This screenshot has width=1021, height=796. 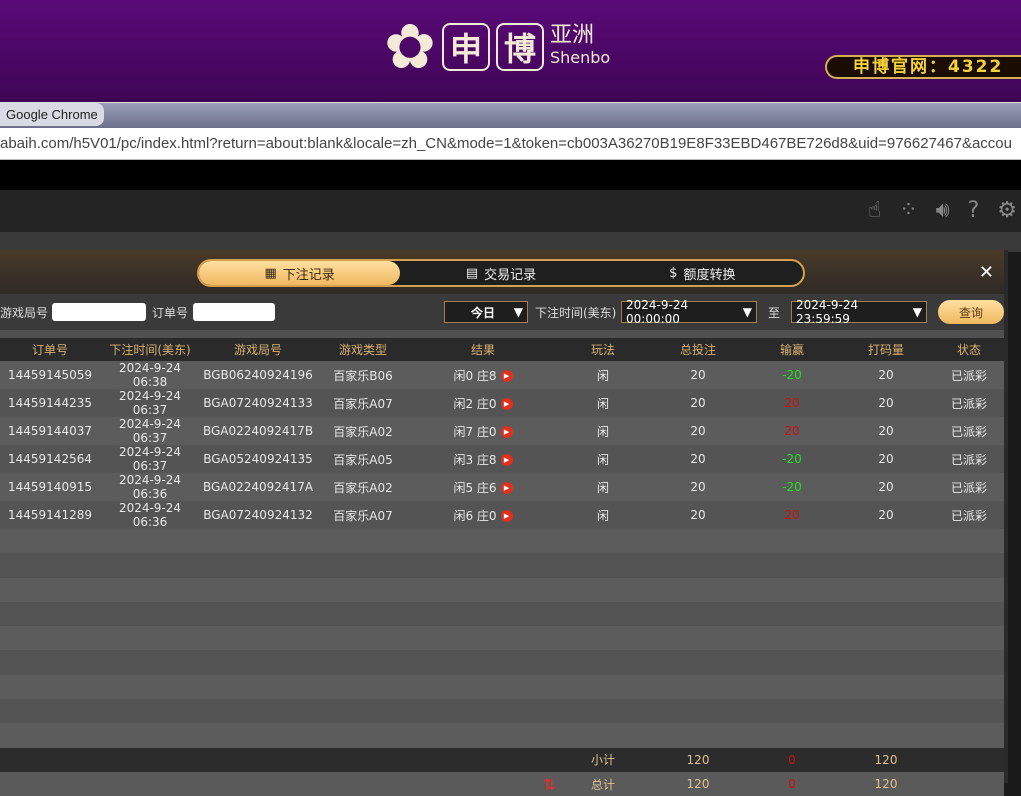 What do you see at coordinates (549, 784) in the screenshot?
I see `refresh-icon: ⇅` at bounding box center [549, 784].